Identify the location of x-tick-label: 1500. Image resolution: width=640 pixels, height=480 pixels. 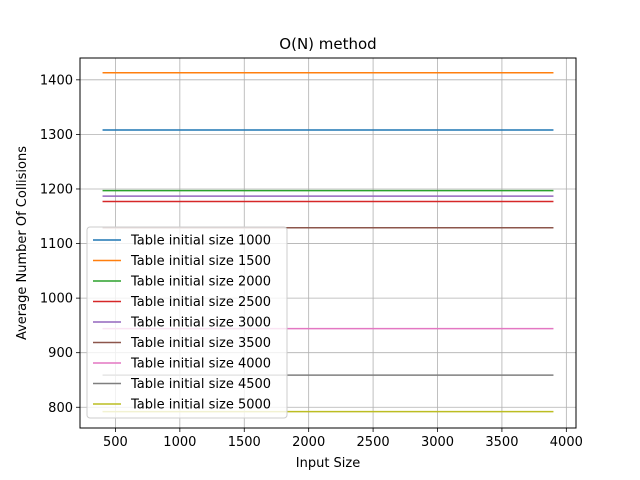
(244, 442).